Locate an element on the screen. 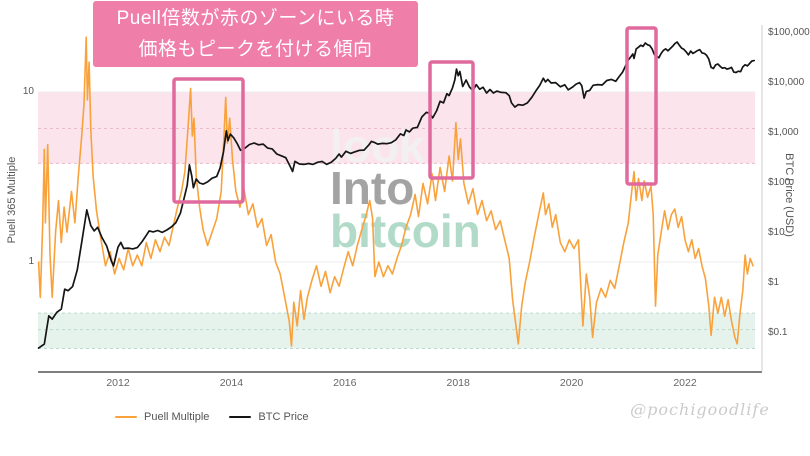  year-tick: 2012 is located at coordinates (118, 383).